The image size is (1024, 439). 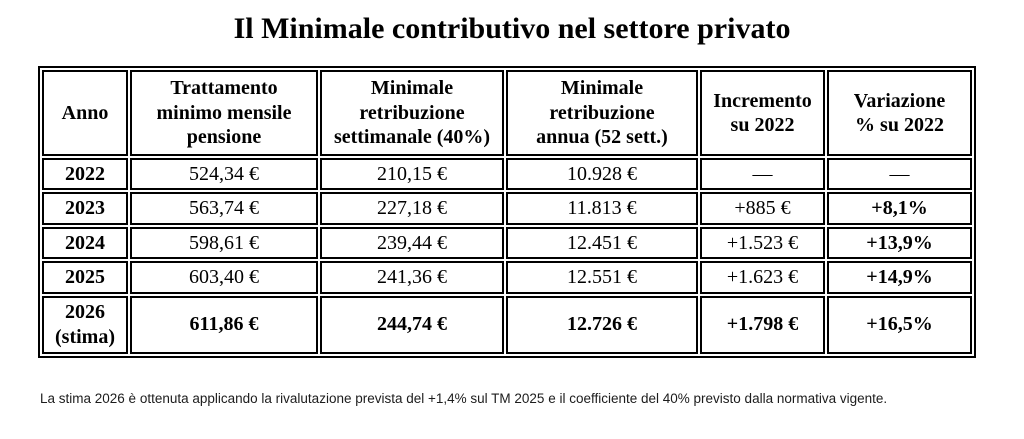 I want to click on cell-settimanale: 241,36 €, so click(x=412, y=277).